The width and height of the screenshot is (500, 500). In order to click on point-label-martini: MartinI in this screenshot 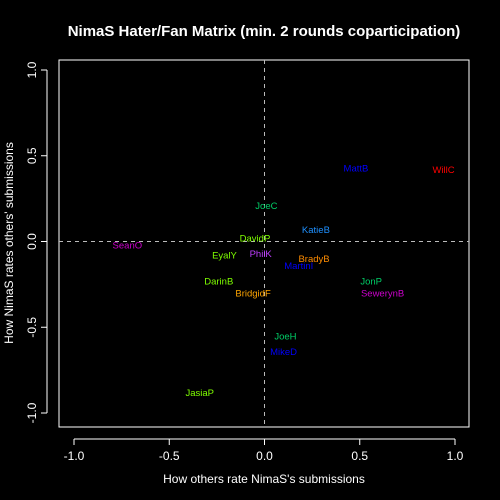, I will do `click(298, 266)`.